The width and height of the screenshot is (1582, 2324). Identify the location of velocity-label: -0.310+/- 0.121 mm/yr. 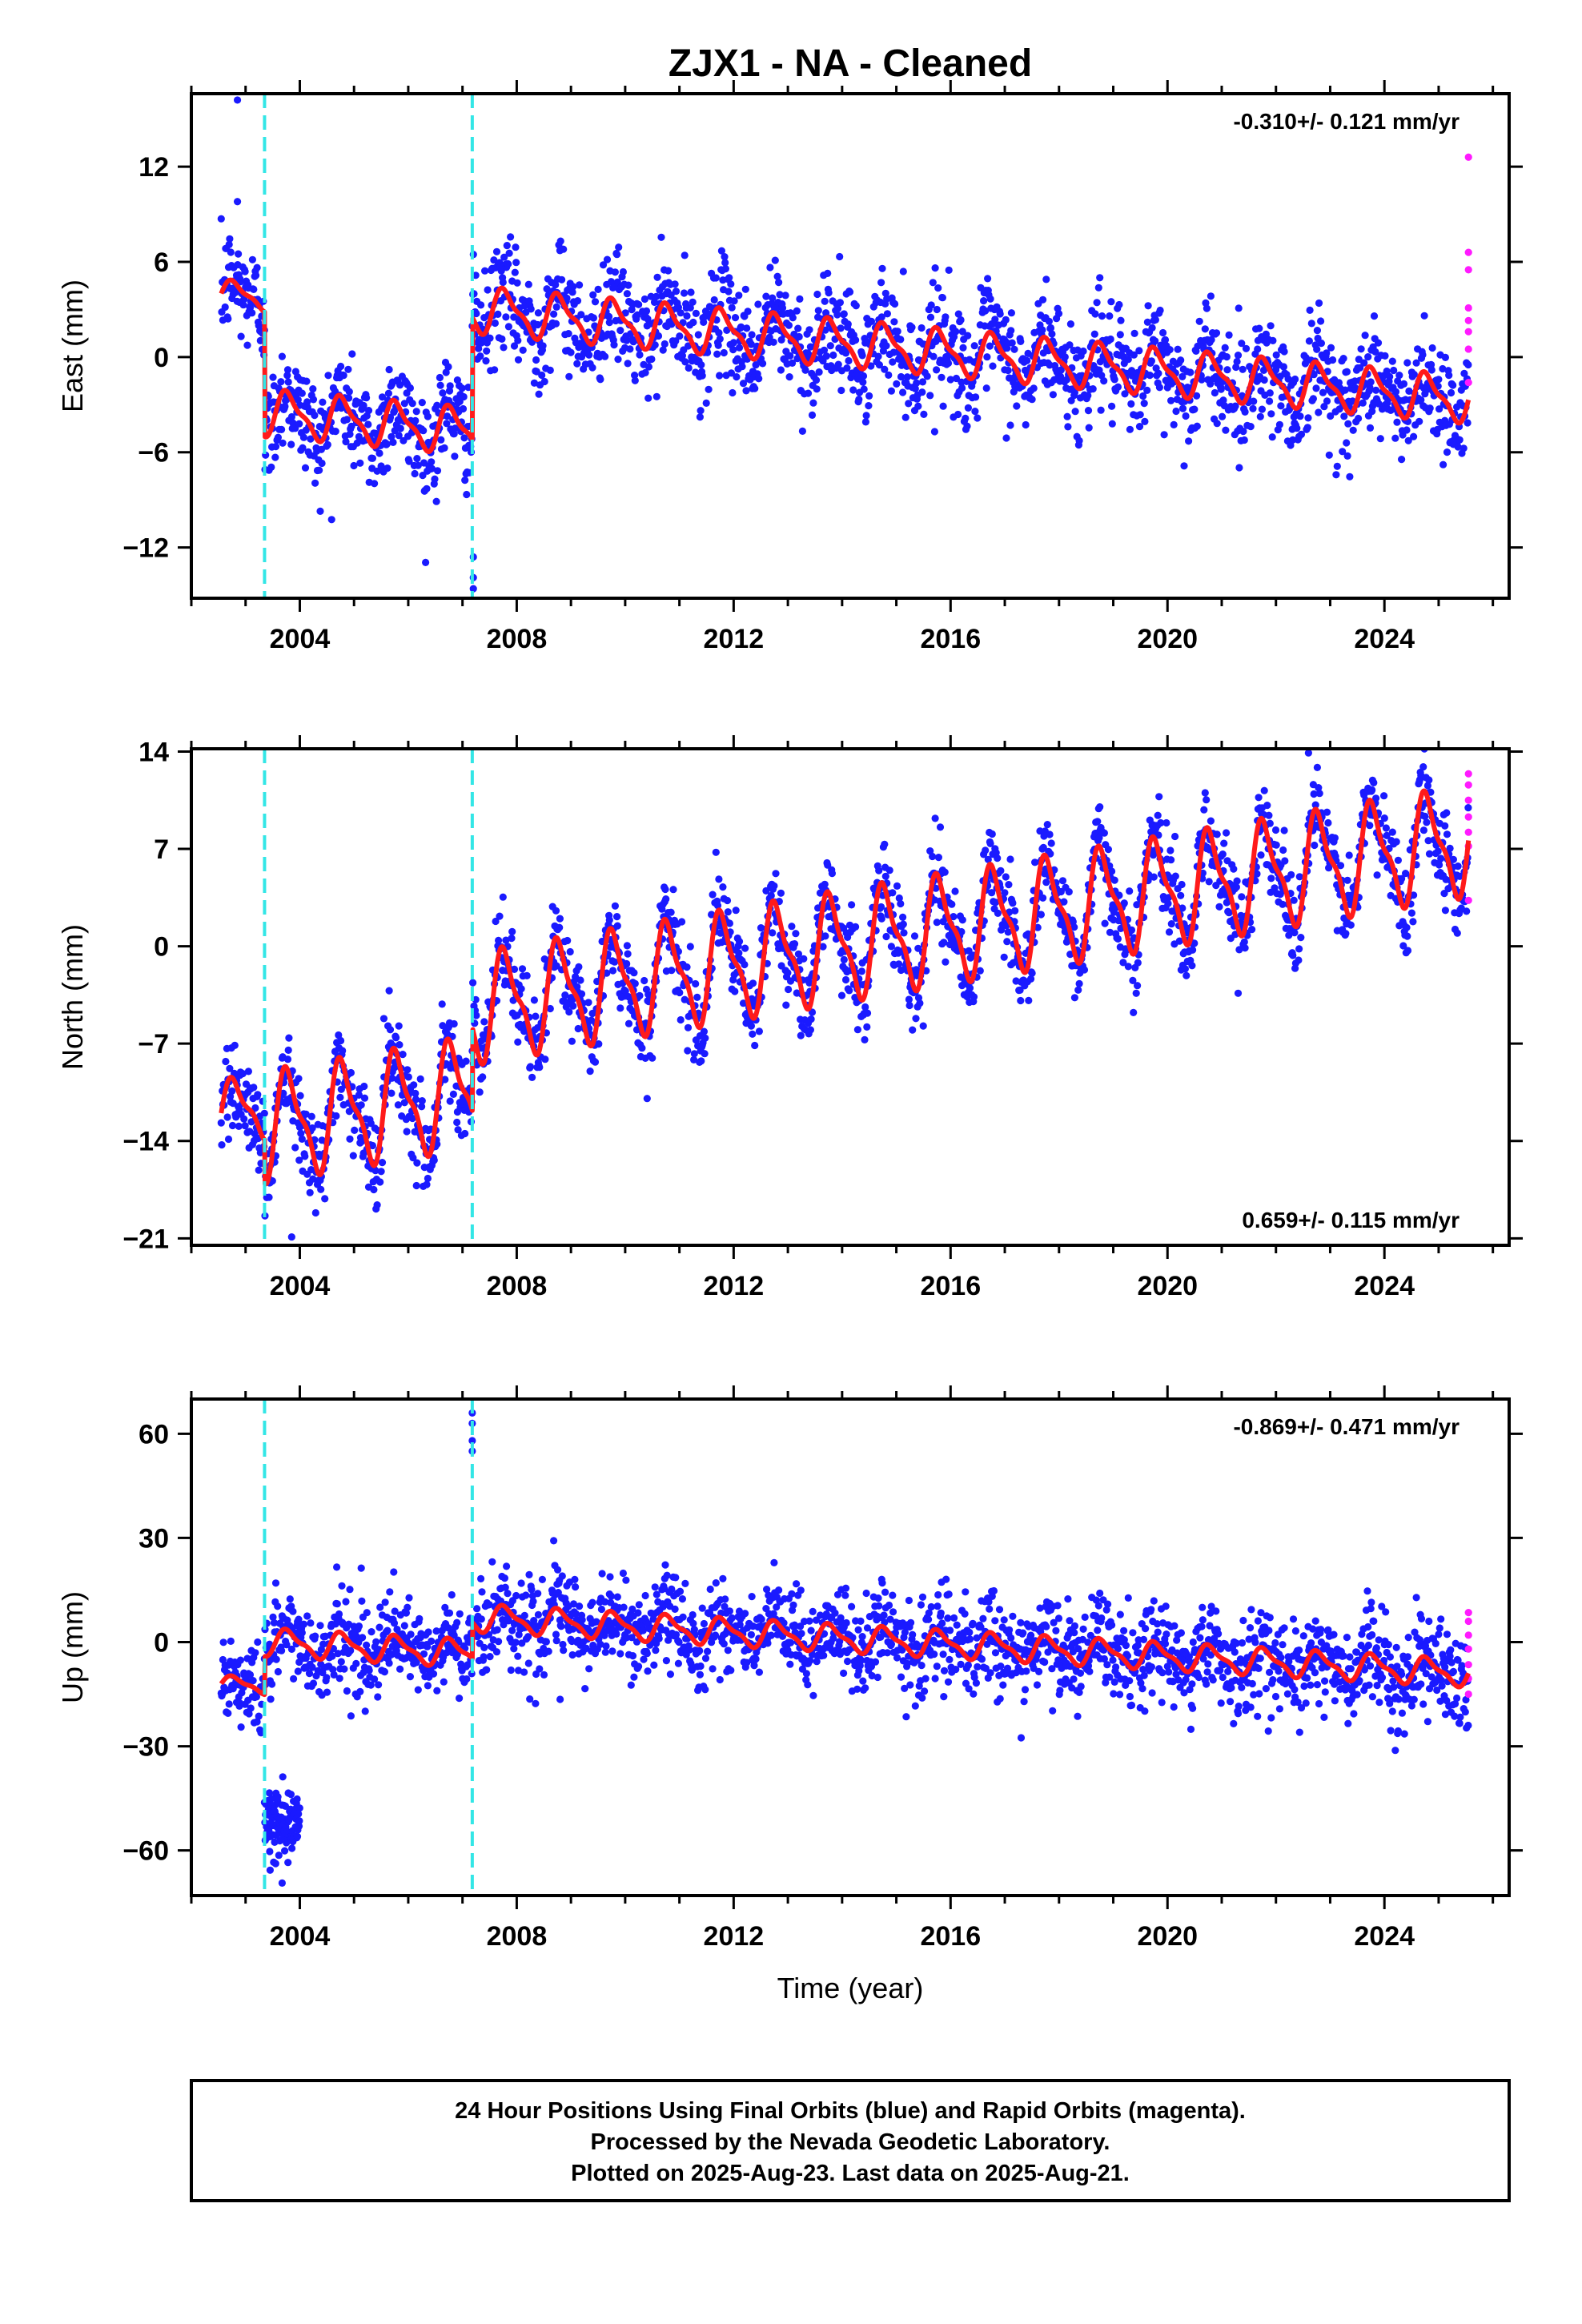
(1346, 121).